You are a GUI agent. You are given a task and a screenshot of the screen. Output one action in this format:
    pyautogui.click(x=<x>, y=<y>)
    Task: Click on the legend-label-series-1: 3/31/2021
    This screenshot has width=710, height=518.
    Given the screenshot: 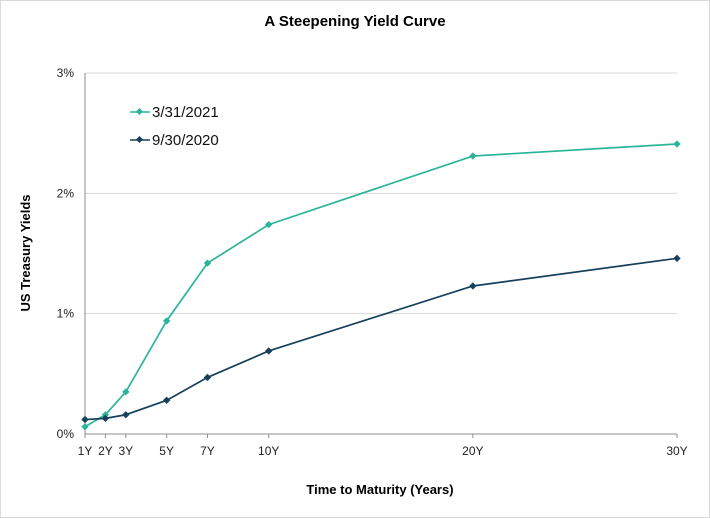 What is the action you would take?
    pyautogui.click(x=185, y=112)
    